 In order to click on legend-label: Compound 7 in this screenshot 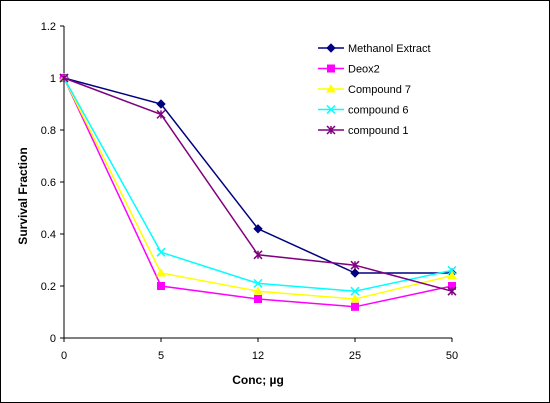, I will do `click(379, 90)`.